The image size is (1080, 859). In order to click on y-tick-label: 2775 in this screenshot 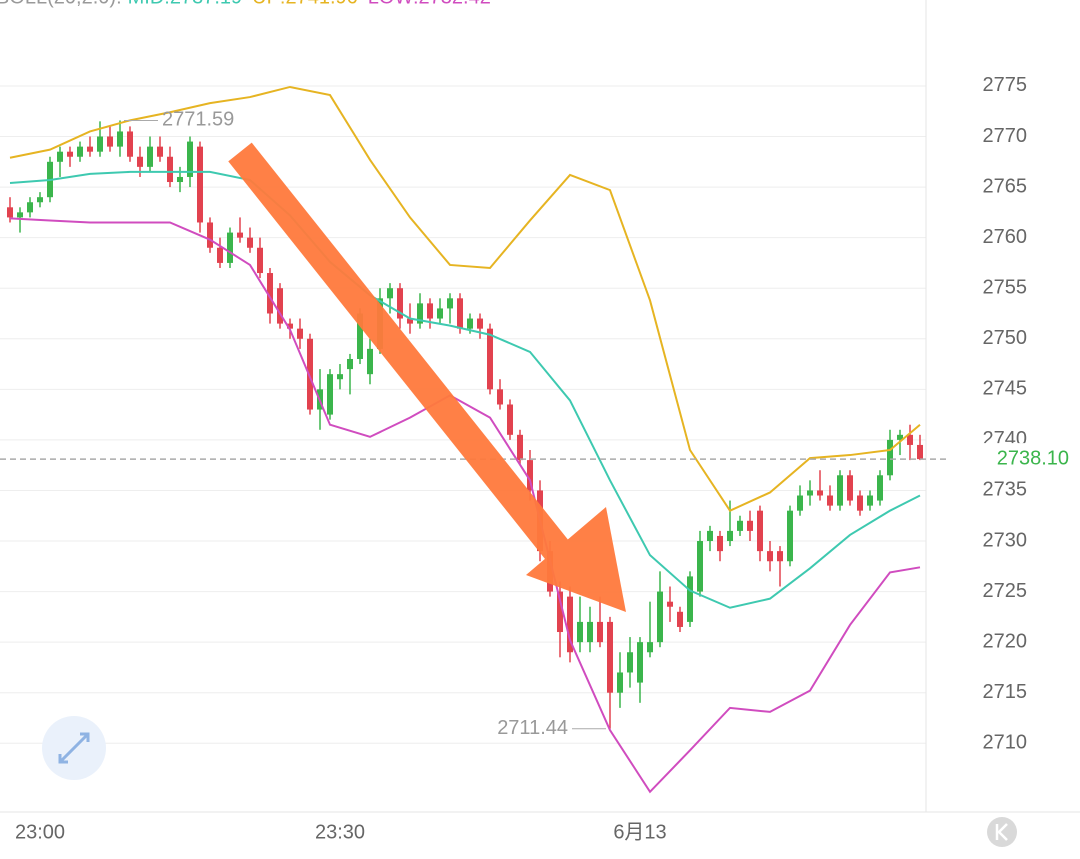, I will do `click(1005, 85)`.